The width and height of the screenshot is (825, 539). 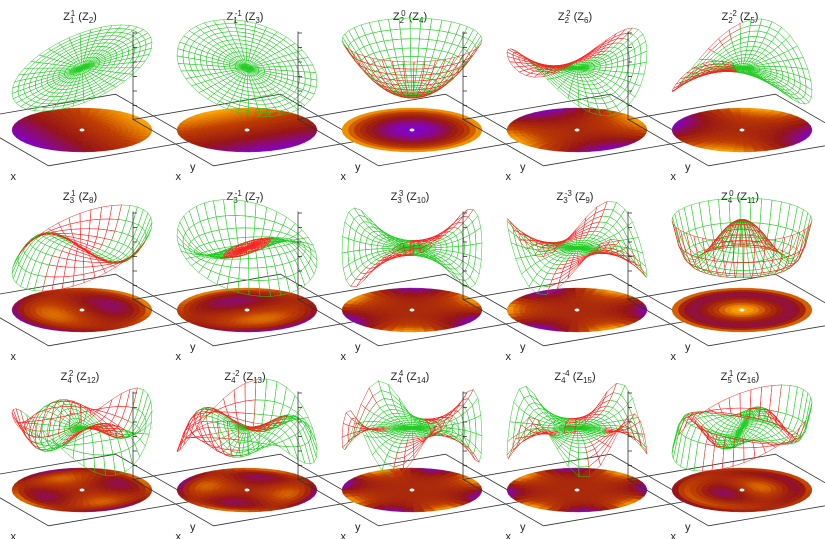 What do you see at coordinates (82, 248) in the screenshot?
I see `surface-front` at bounding box center [82, 248].